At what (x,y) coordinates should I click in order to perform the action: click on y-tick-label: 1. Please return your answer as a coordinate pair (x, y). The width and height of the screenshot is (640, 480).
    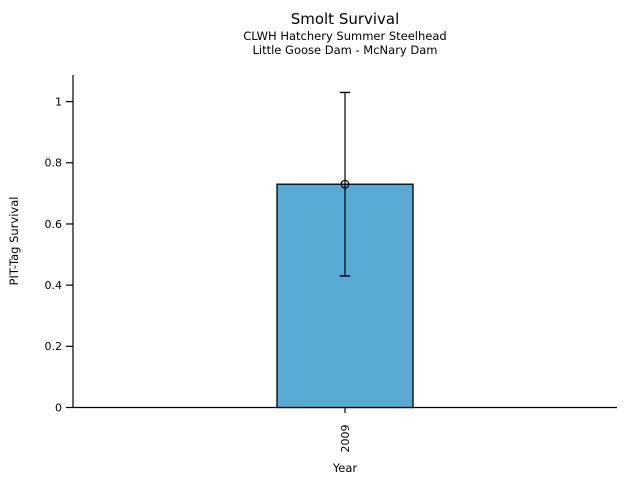
    Looking at the image, I should click on (58, 101).